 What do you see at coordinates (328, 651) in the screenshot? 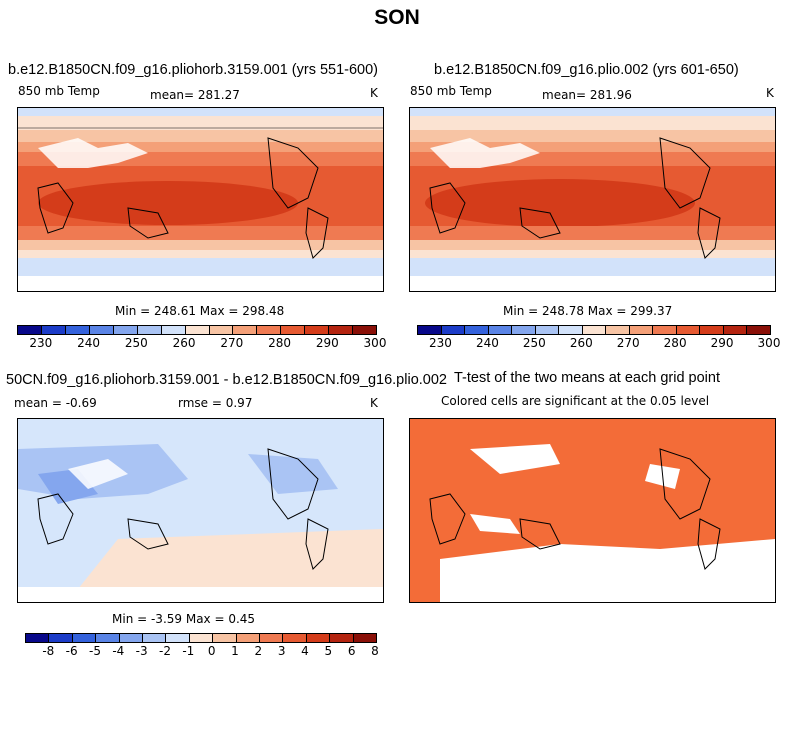
I see `colorbar-tick-label: 5` at bounding box center [328, 651].